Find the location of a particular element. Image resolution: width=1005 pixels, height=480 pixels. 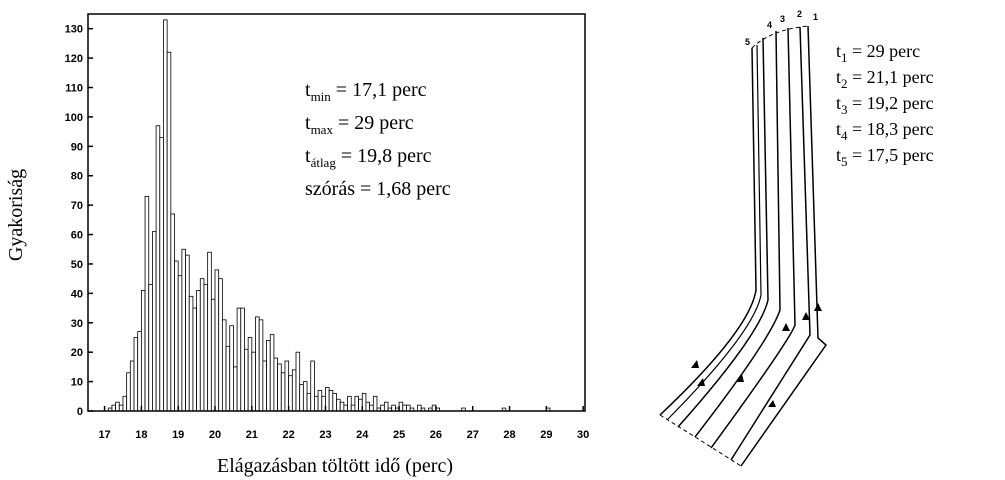

x-tick-label: 30 is located at coordinates (583, 435).